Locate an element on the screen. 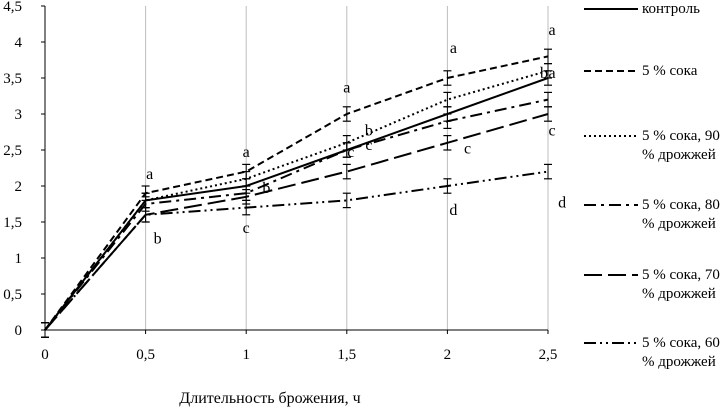 This screenshot has height=413, width=723. legend-label-4: 5 % сока, 70 % дрожжей is located at coordinates (681, 284).